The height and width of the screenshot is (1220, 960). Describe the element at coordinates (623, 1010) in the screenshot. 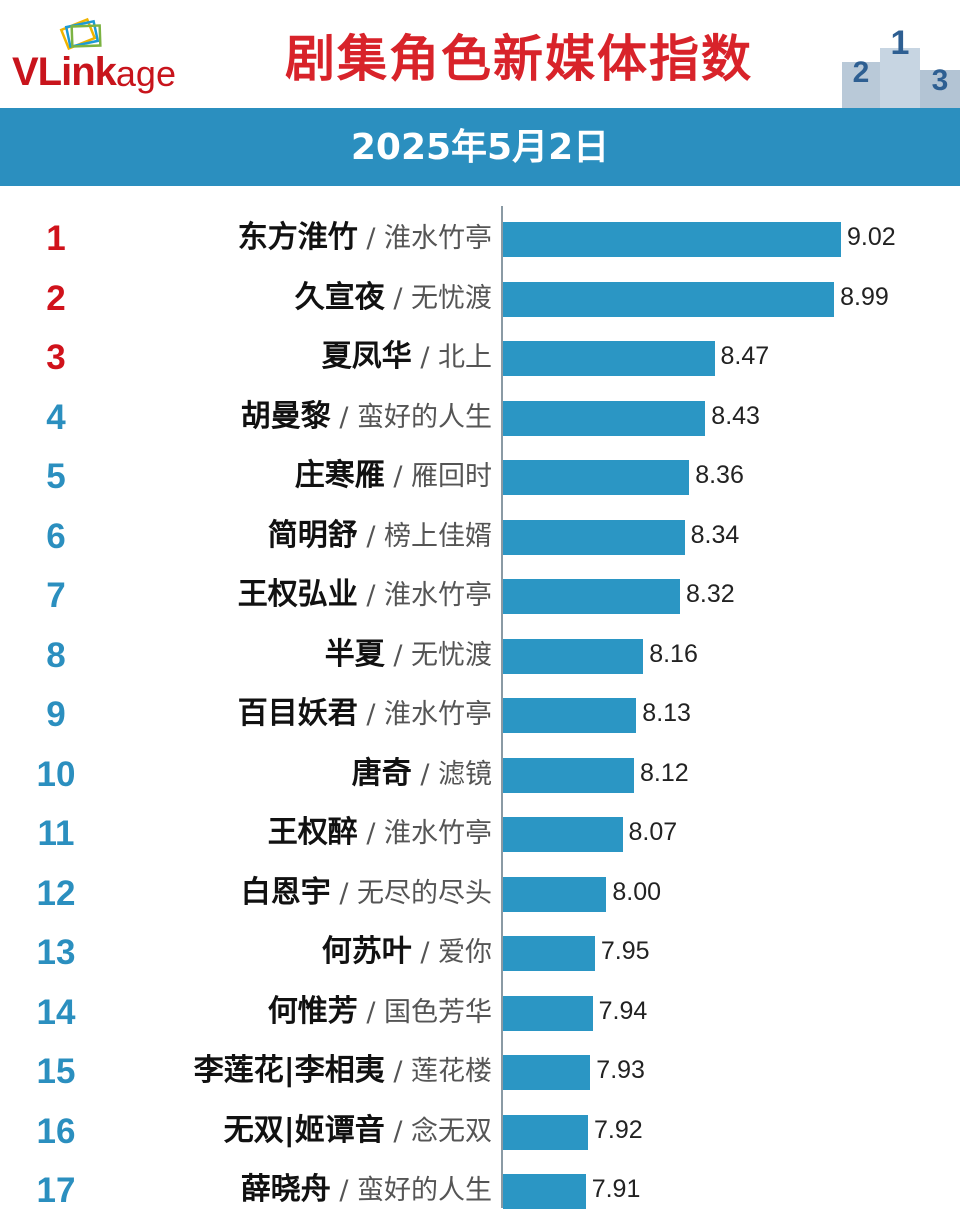

I see `value-label: 7.94` at that location.